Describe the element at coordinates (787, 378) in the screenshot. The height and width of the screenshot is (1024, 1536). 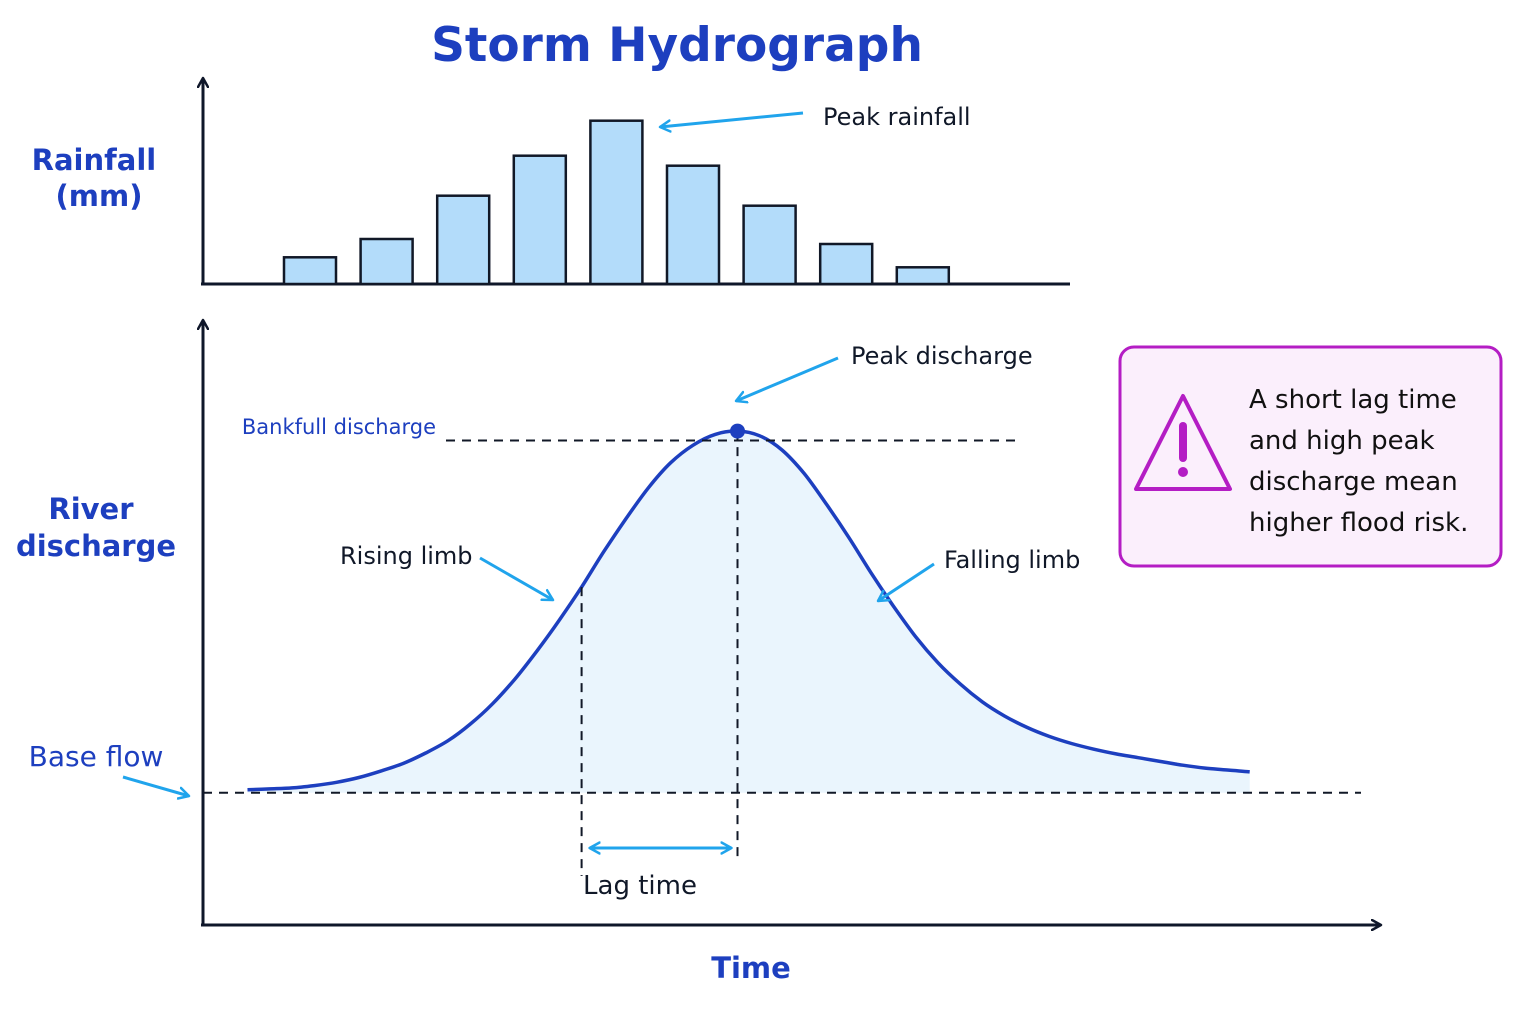
I see `peak-discharge-arrow` at that location.